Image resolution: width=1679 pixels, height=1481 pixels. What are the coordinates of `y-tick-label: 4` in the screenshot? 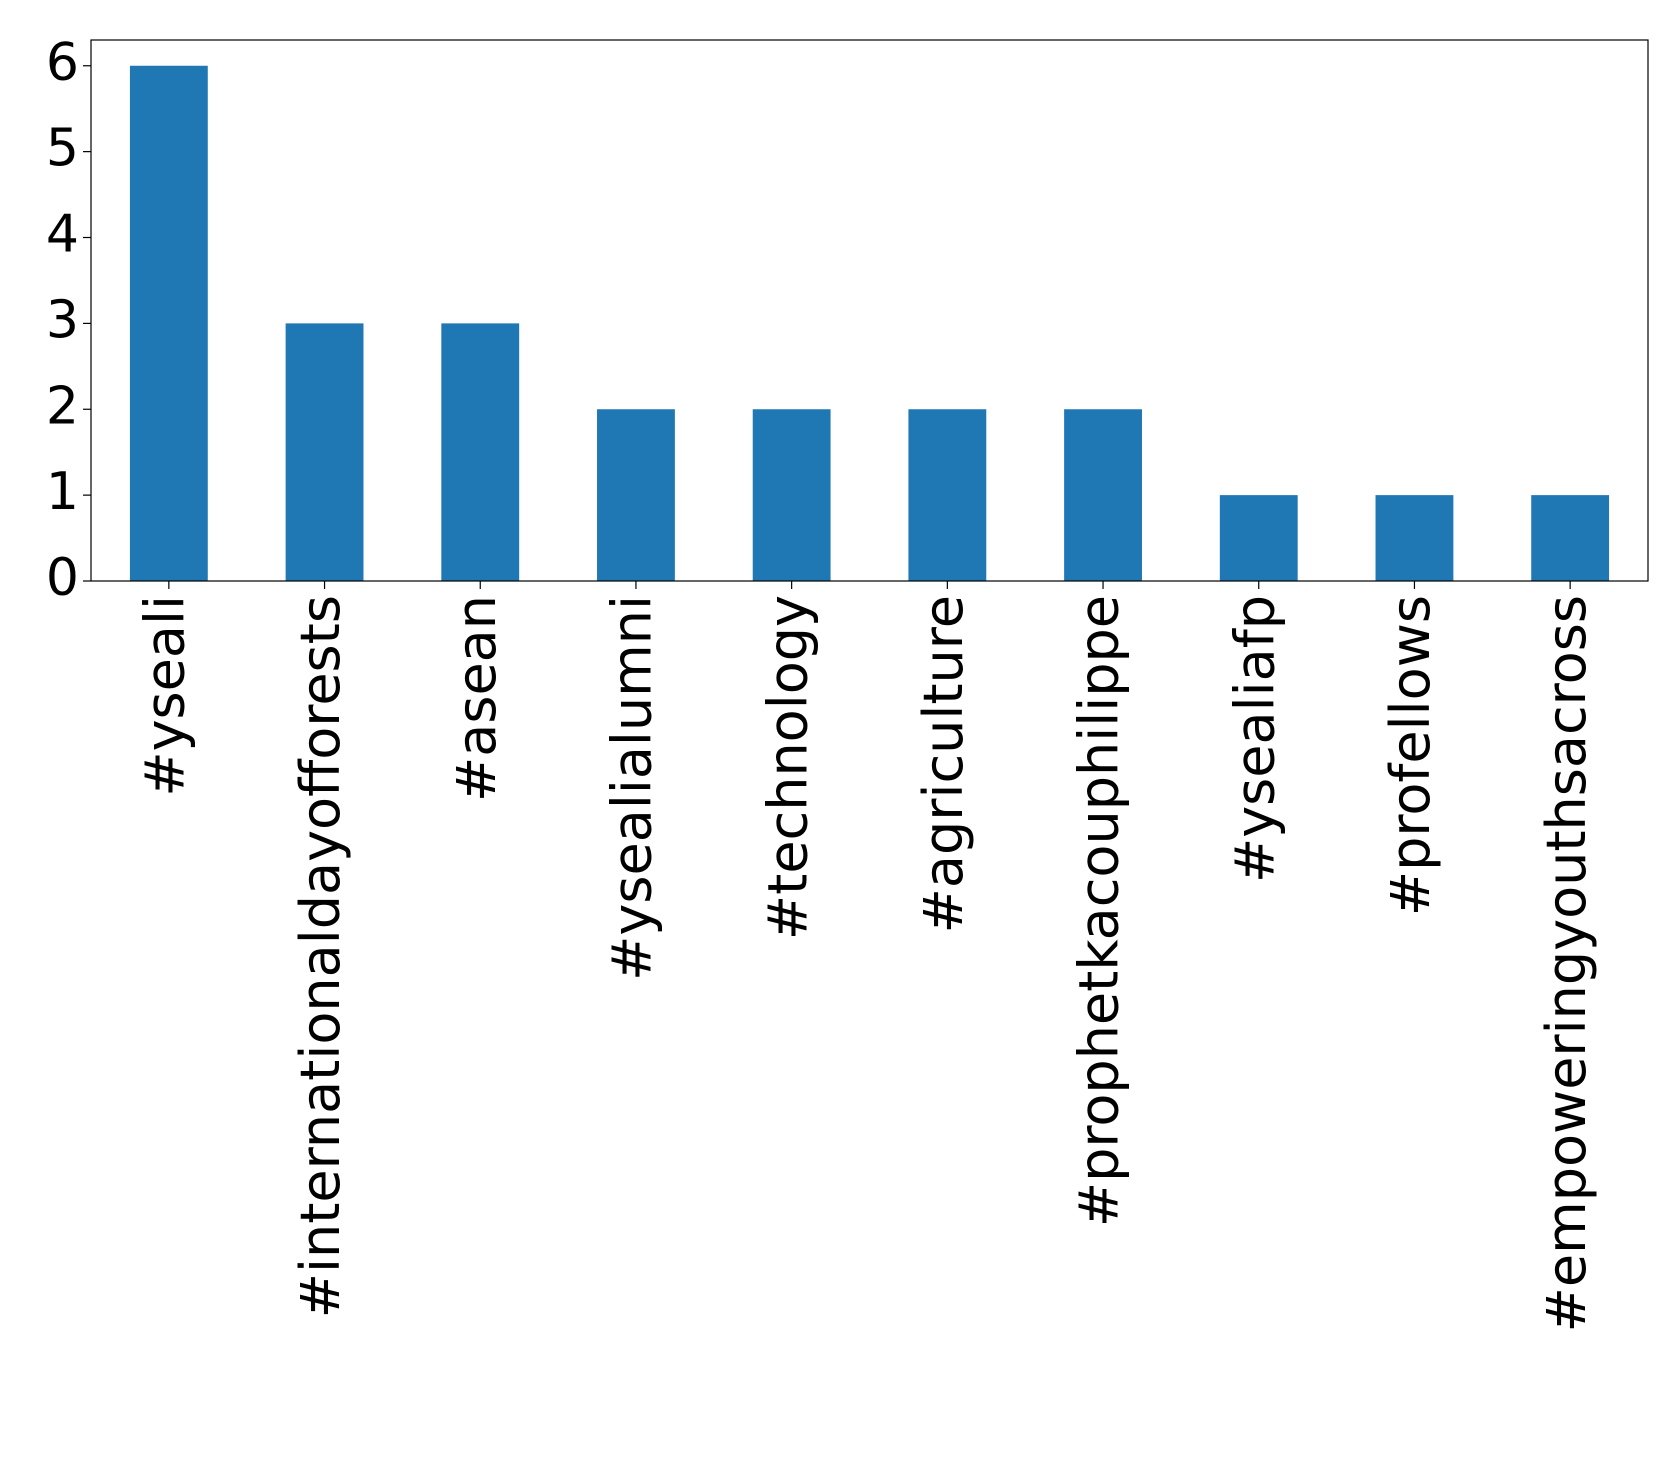 It's located at (62, 235).